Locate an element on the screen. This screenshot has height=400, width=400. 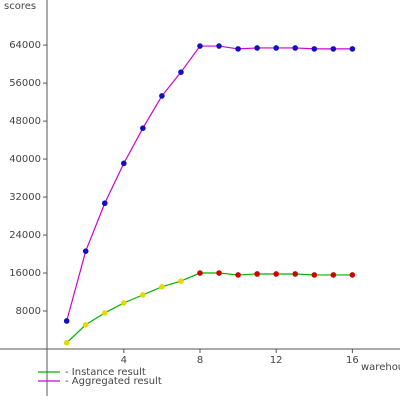
y-tick-label: 8000 is located at coordinates (28, 311).